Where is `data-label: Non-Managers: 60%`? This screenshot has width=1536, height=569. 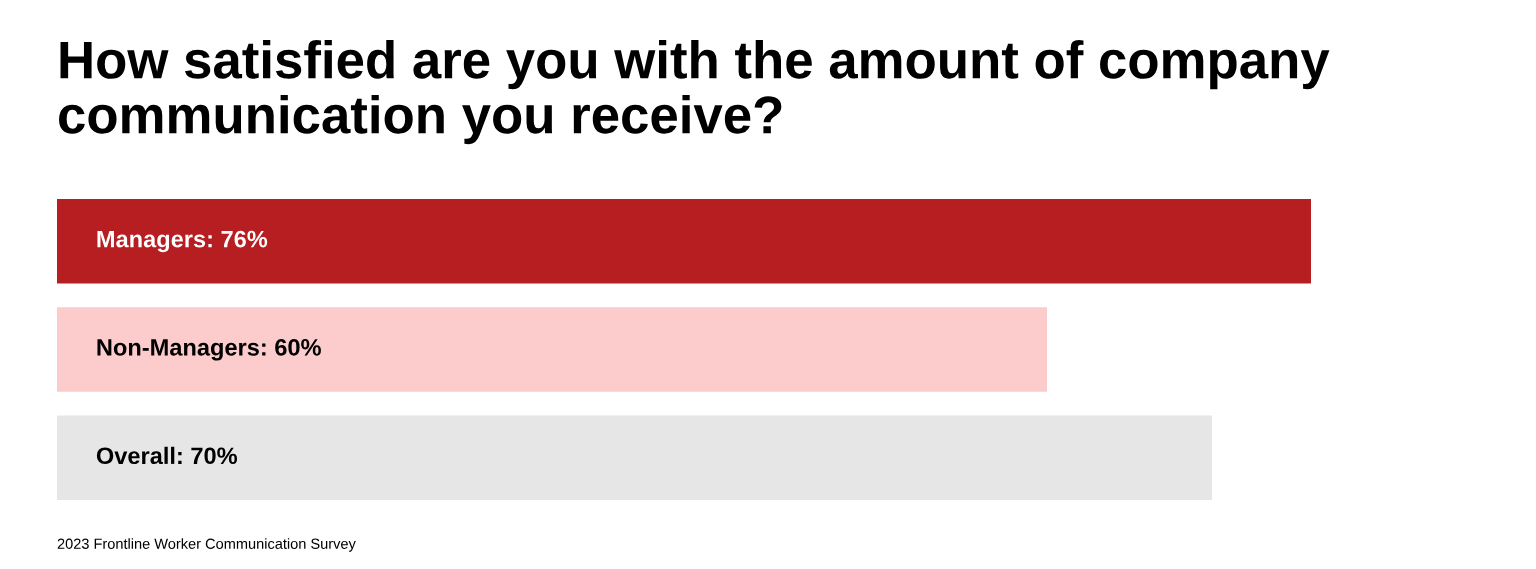 data-label: Non-Managers: 60% is located at coordinates (209, 350).